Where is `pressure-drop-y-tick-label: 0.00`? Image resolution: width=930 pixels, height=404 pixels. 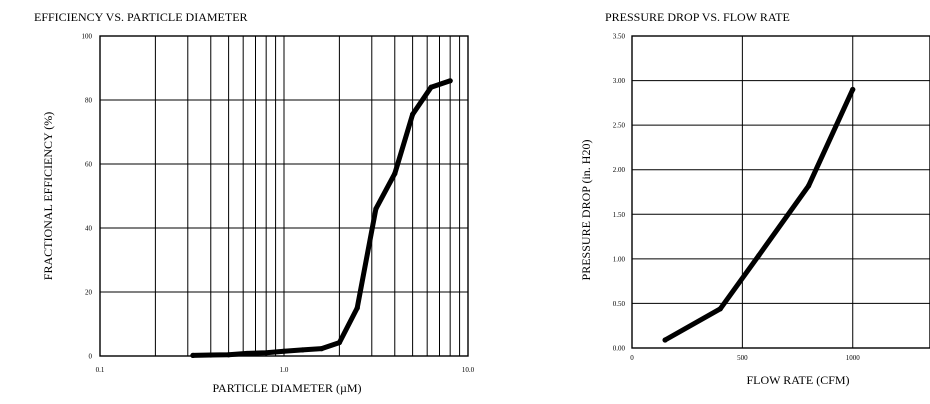
pressure-drop-y-tick-label: 0.00 is located at coordinates (619, 349).